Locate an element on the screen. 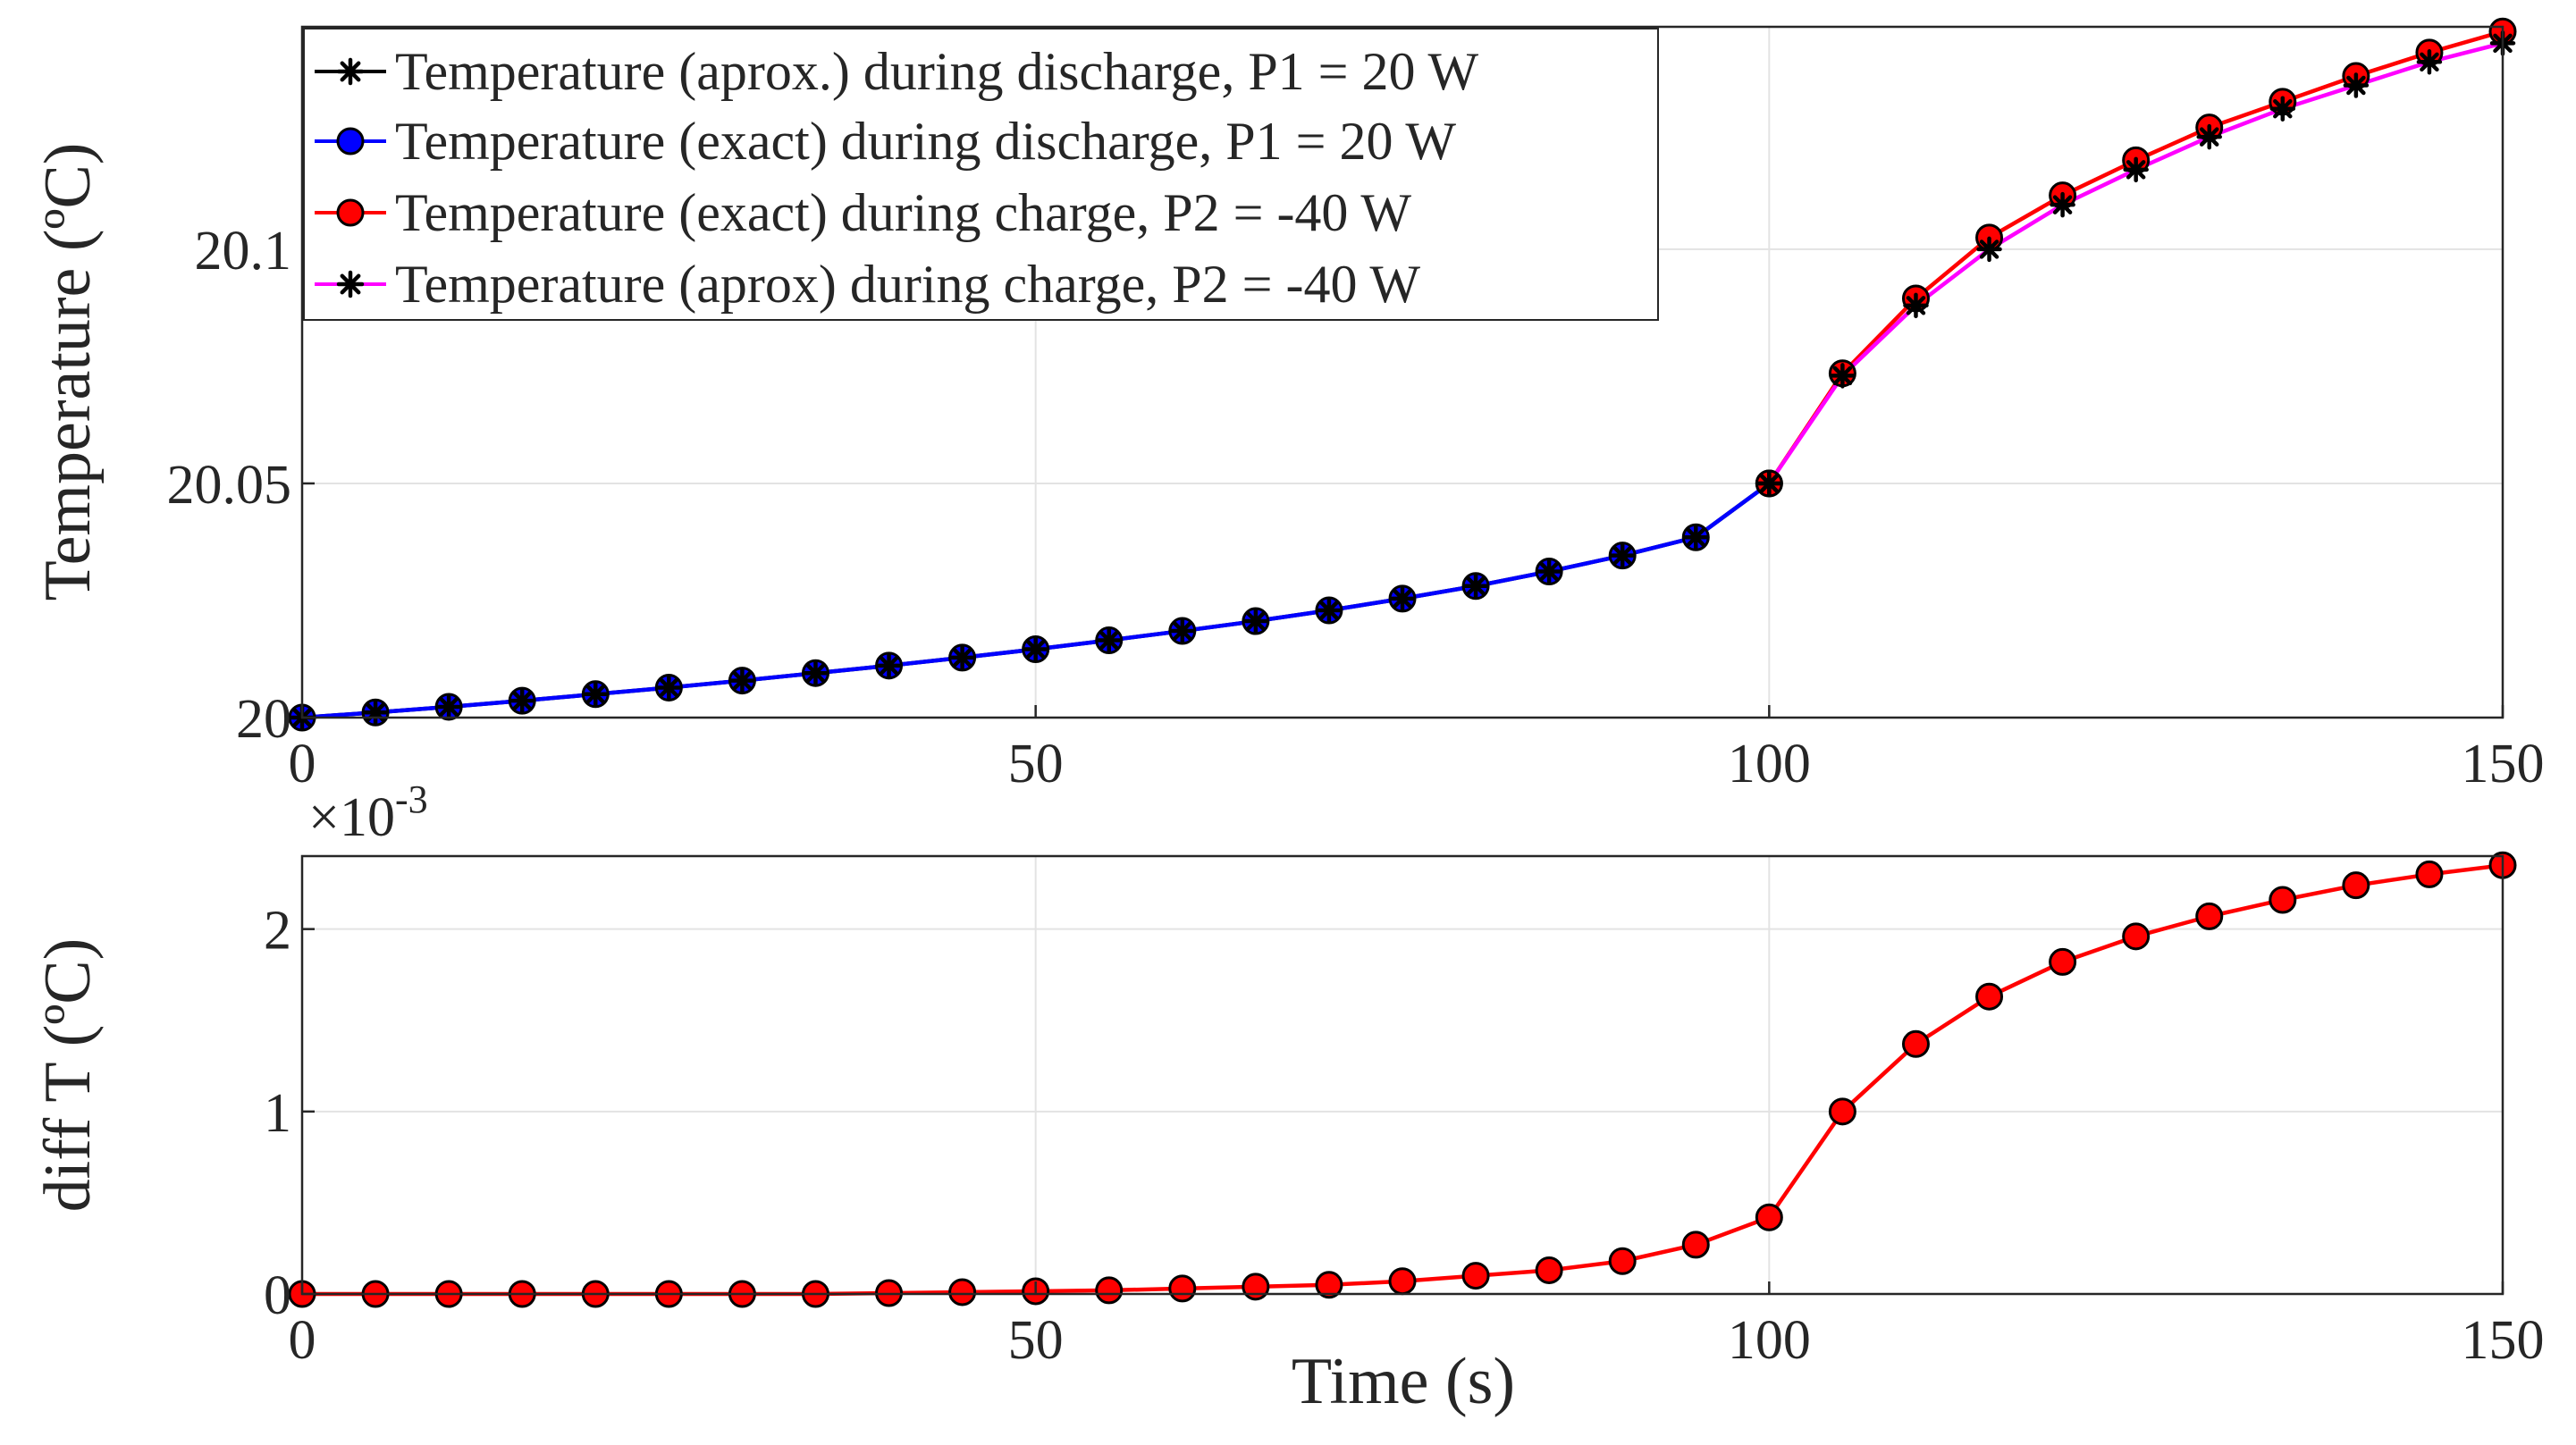 Image resolution: width=2576 pixels, height=1445 pixels. top-x-tick-label: 0 is located at coordinates (303, 764).